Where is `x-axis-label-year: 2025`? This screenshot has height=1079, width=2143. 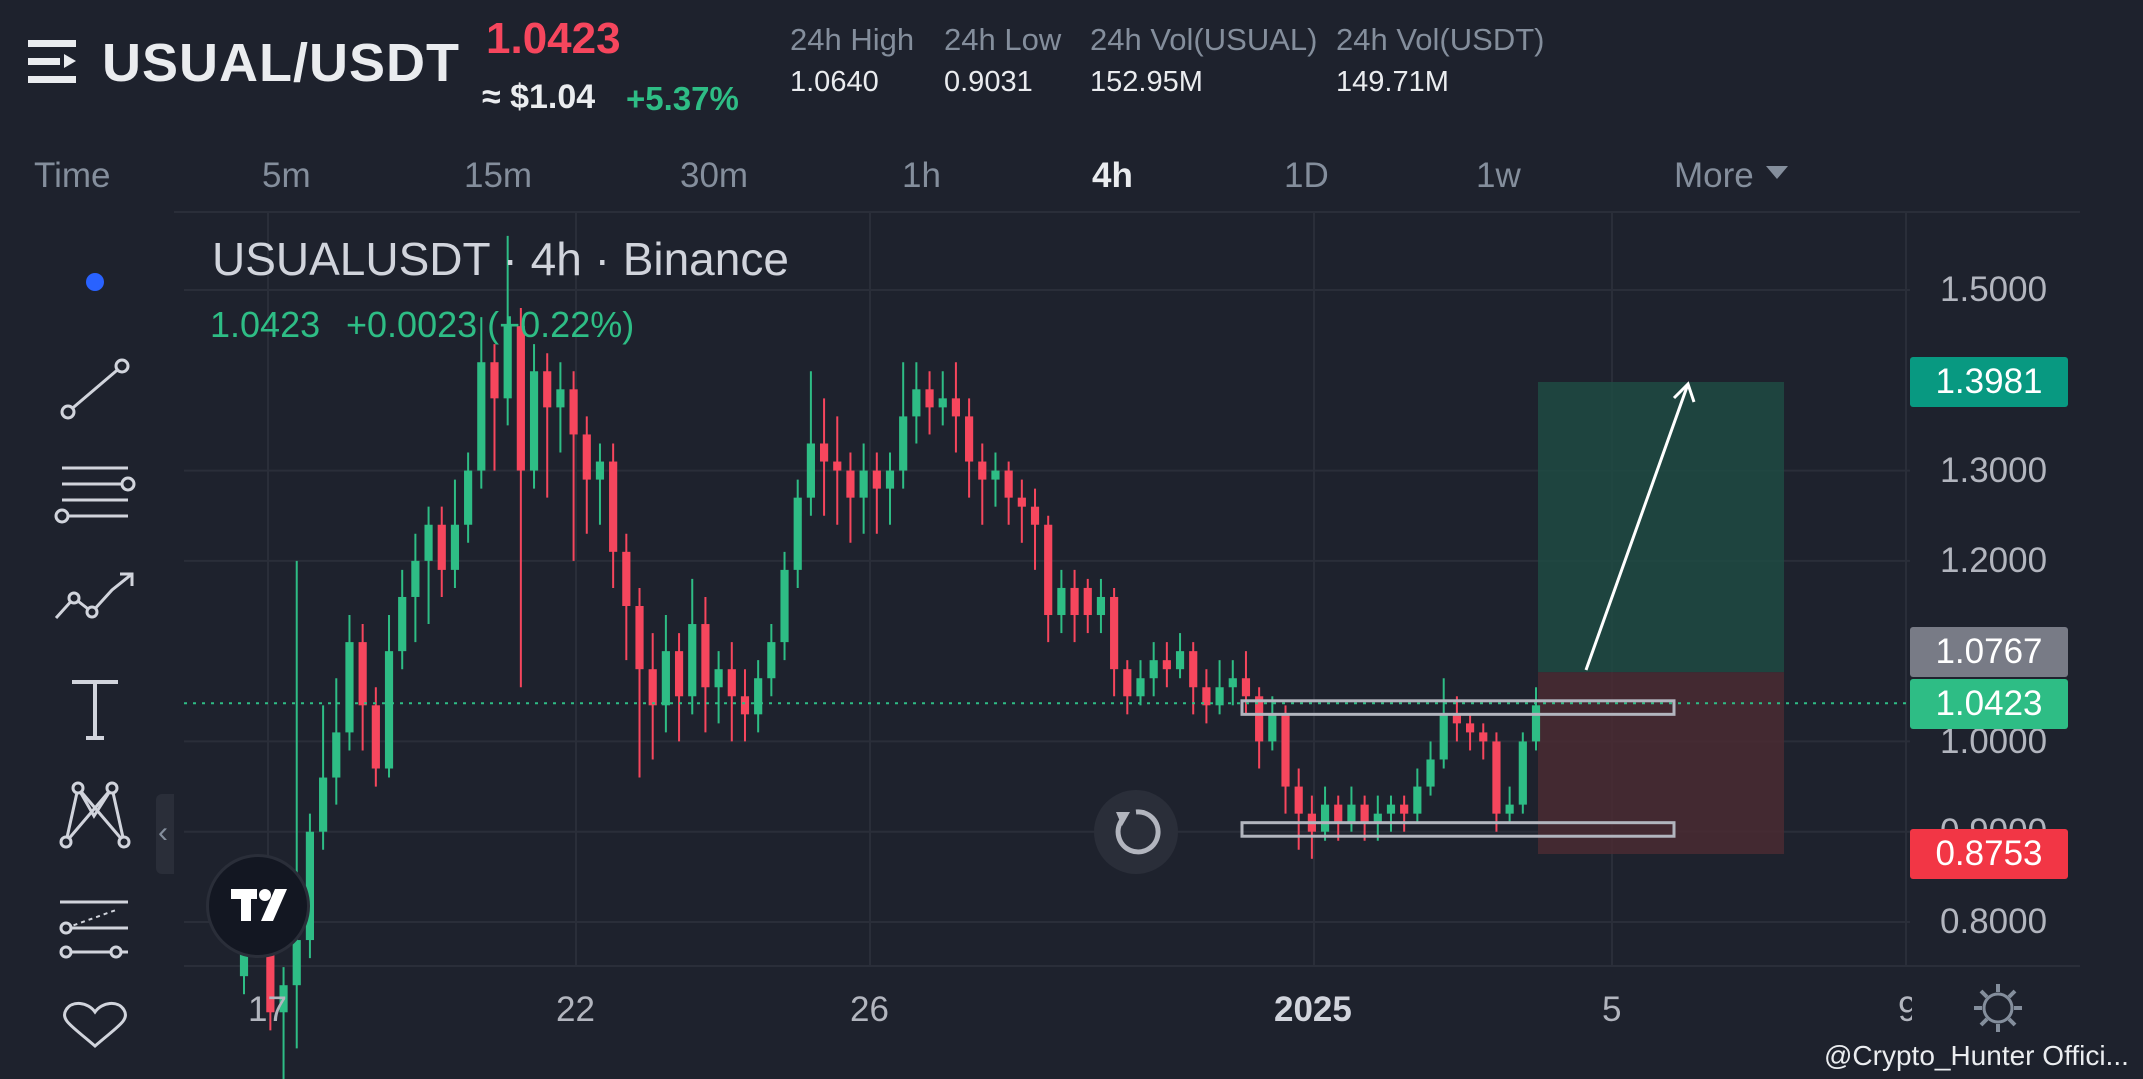
x-axis-label-year: 2025 is located at coordinates (1313, 1009).